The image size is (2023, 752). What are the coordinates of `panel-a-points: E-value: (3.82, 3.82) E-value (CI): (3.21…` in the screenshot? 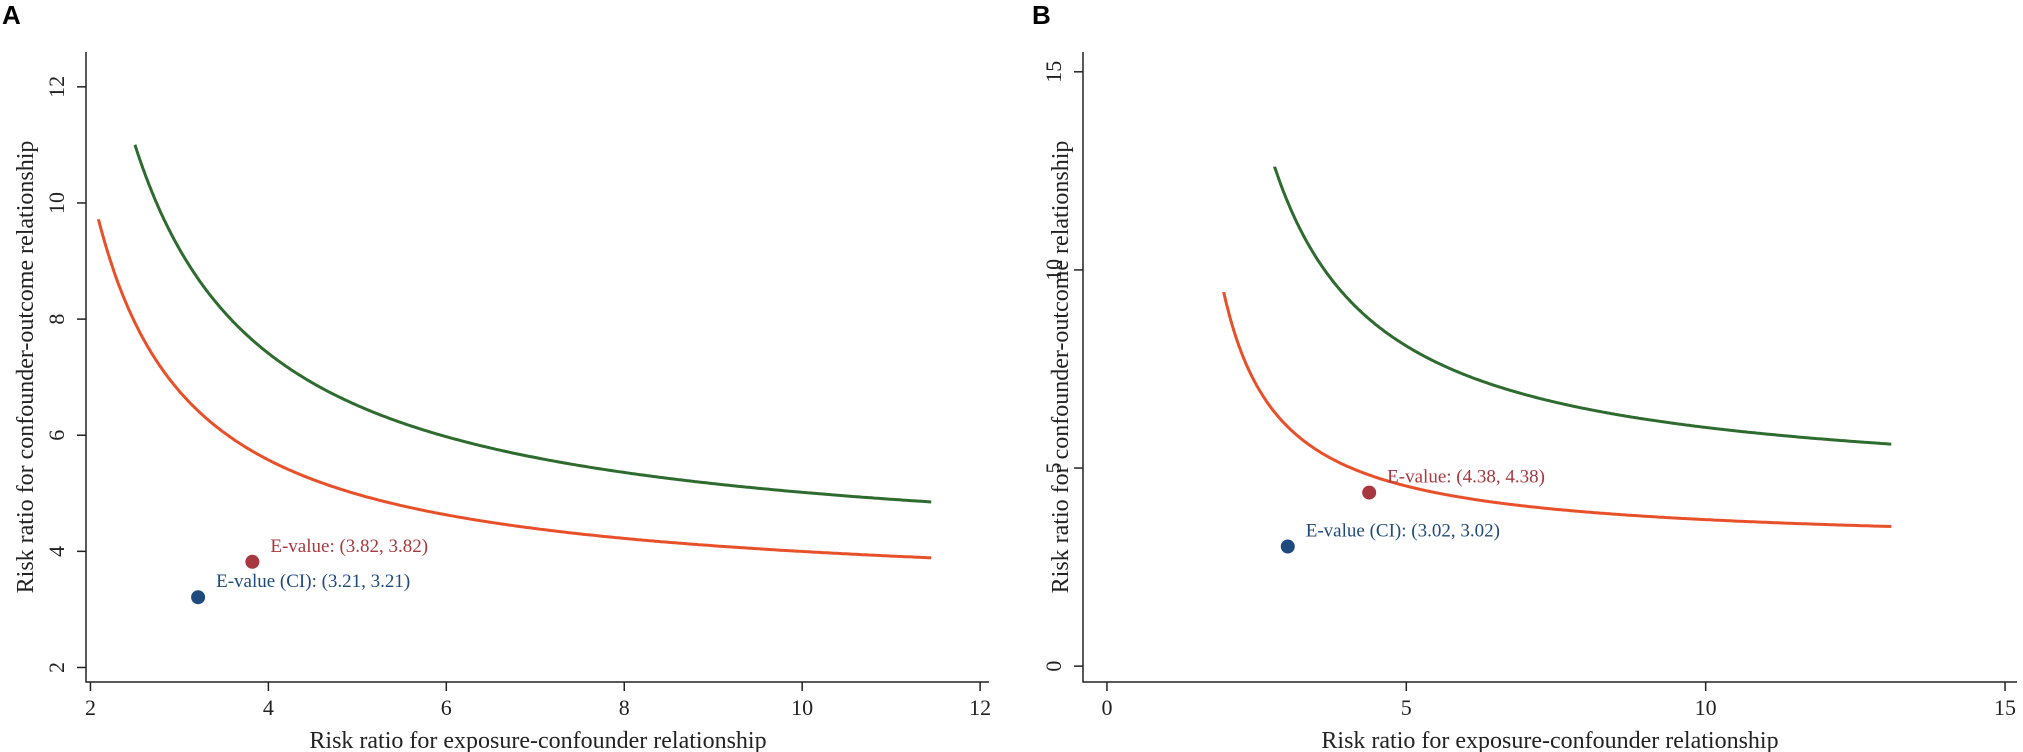 It's located at (309, 570).